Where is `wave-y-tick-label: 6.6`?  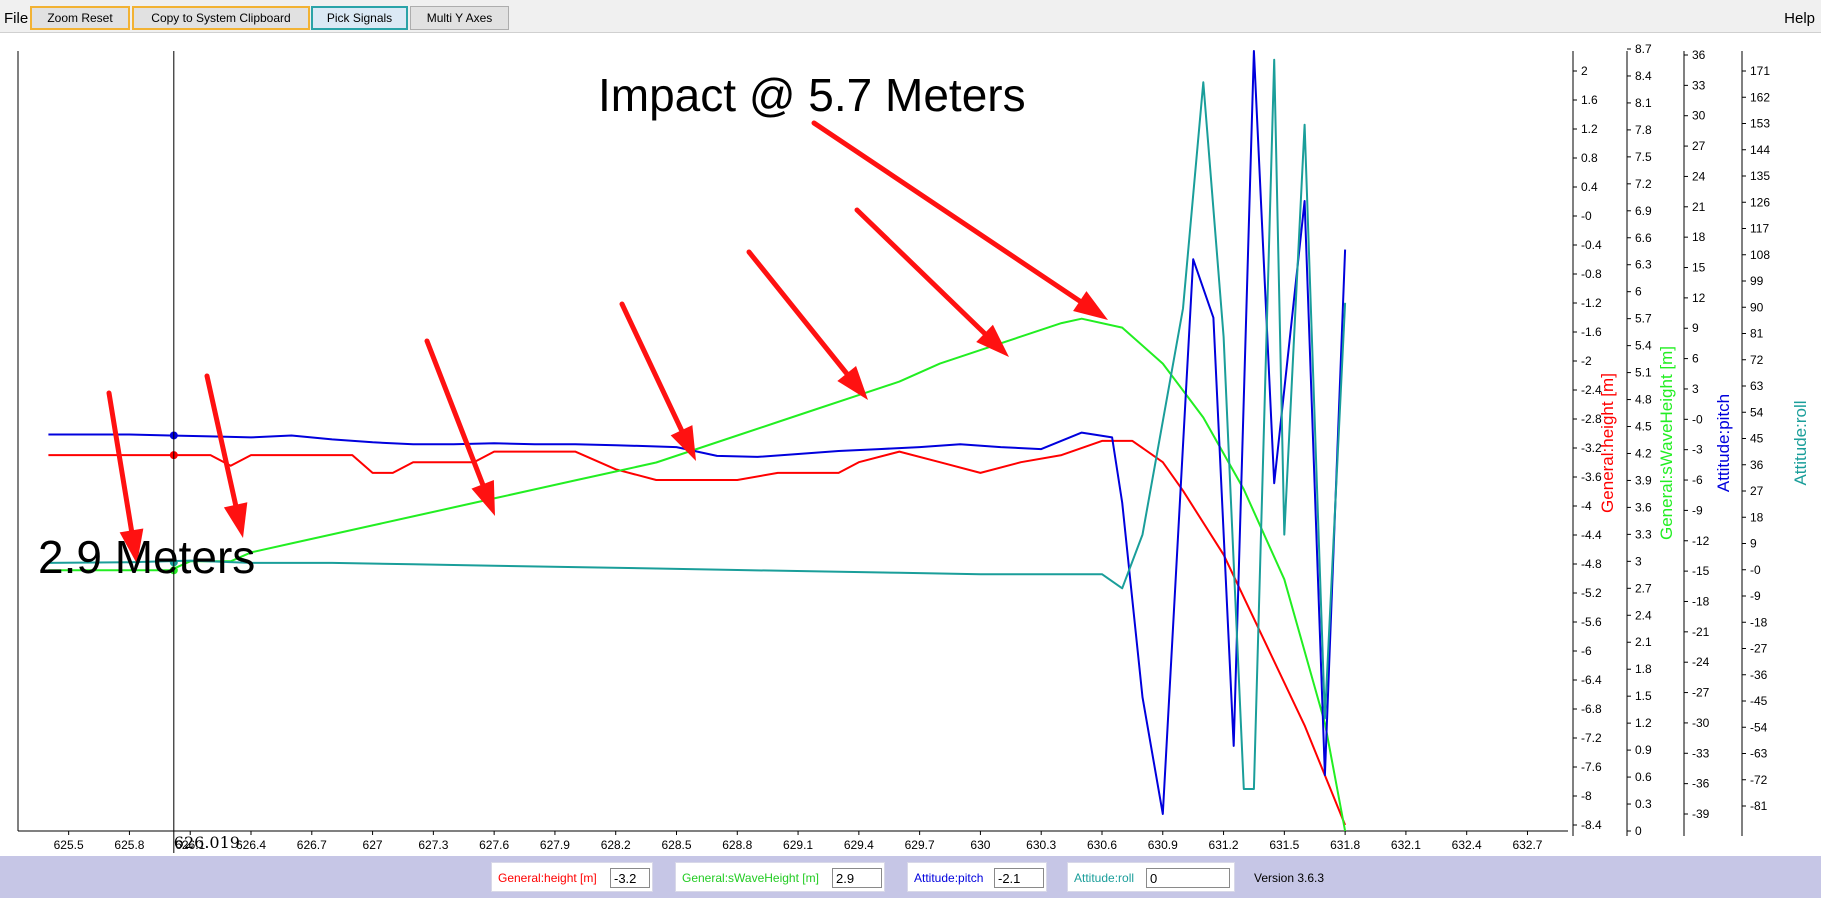 wave-y-tick-label: 6.6 is located at coordinates (1643, 238).